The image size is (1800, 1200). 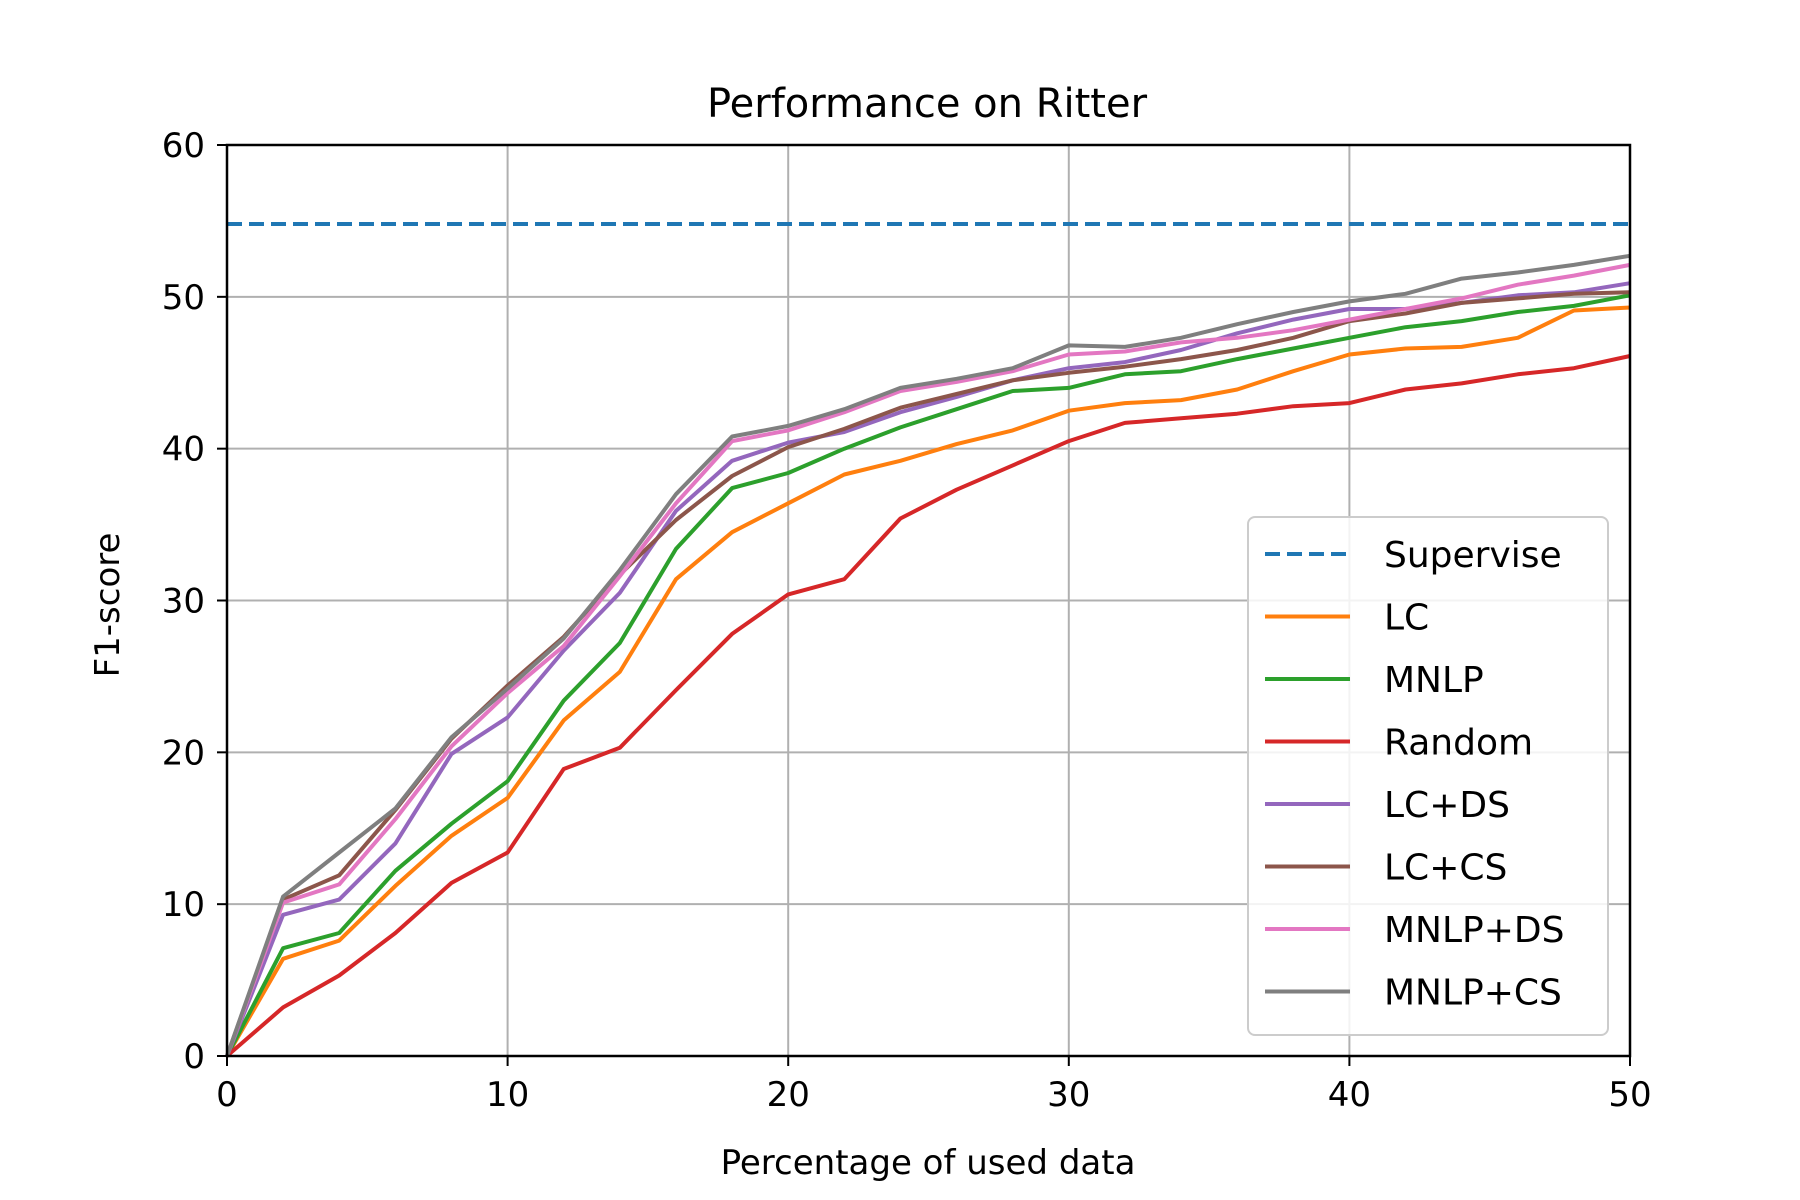 I want to click on y-axis-label: F1-score, so click(x=108, y=605).